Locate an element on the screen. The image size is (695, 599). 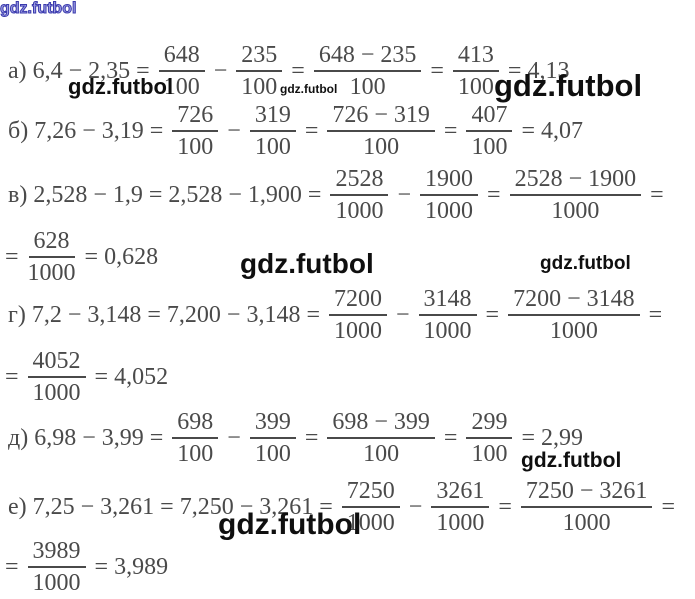
fraction-numerator: 2528 is located at coordinates (359, 181).